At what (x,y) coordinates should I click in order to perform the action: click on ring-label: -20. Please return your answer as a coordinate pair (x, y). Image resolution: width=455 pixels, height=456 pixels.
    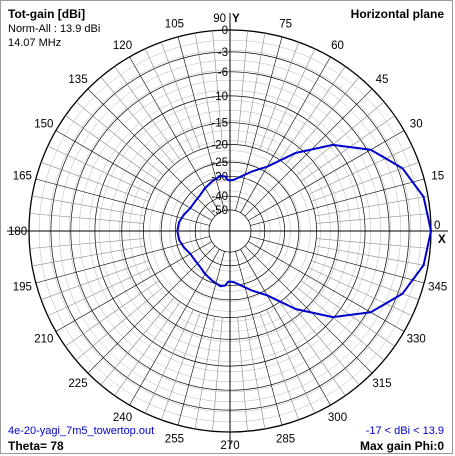
    Looking at the image, I should click on (219, 145).